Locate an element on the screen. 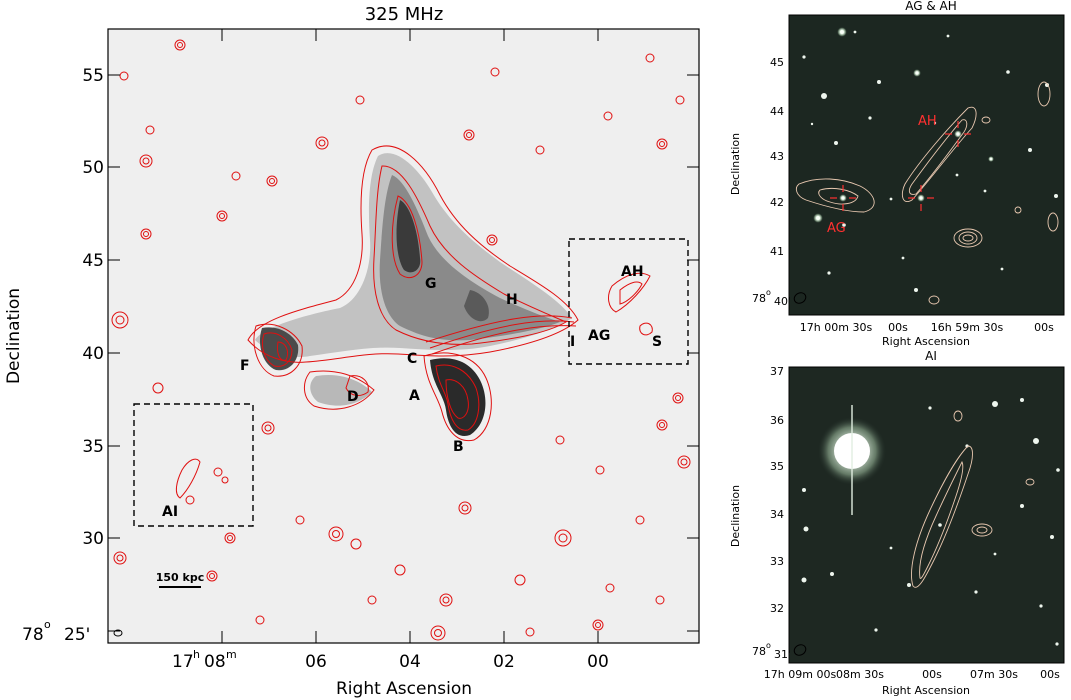 This screenshot has width=1071, height=700. ai-beam is located at coordinates (800, 650).